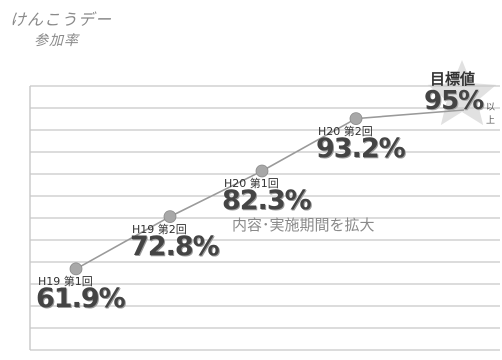 The width and height of the screenshot is (502, 360). Describe the element at coordinates (454, 101) in the screenshot. I see `target-value: 95%` at that location.